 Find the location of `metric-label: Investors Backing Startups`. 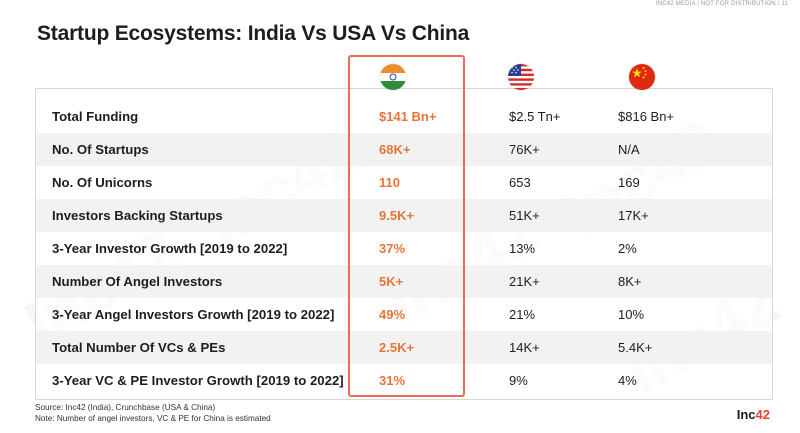

metric-label: Investors Backing Startups is located at coordinates (137, 215).